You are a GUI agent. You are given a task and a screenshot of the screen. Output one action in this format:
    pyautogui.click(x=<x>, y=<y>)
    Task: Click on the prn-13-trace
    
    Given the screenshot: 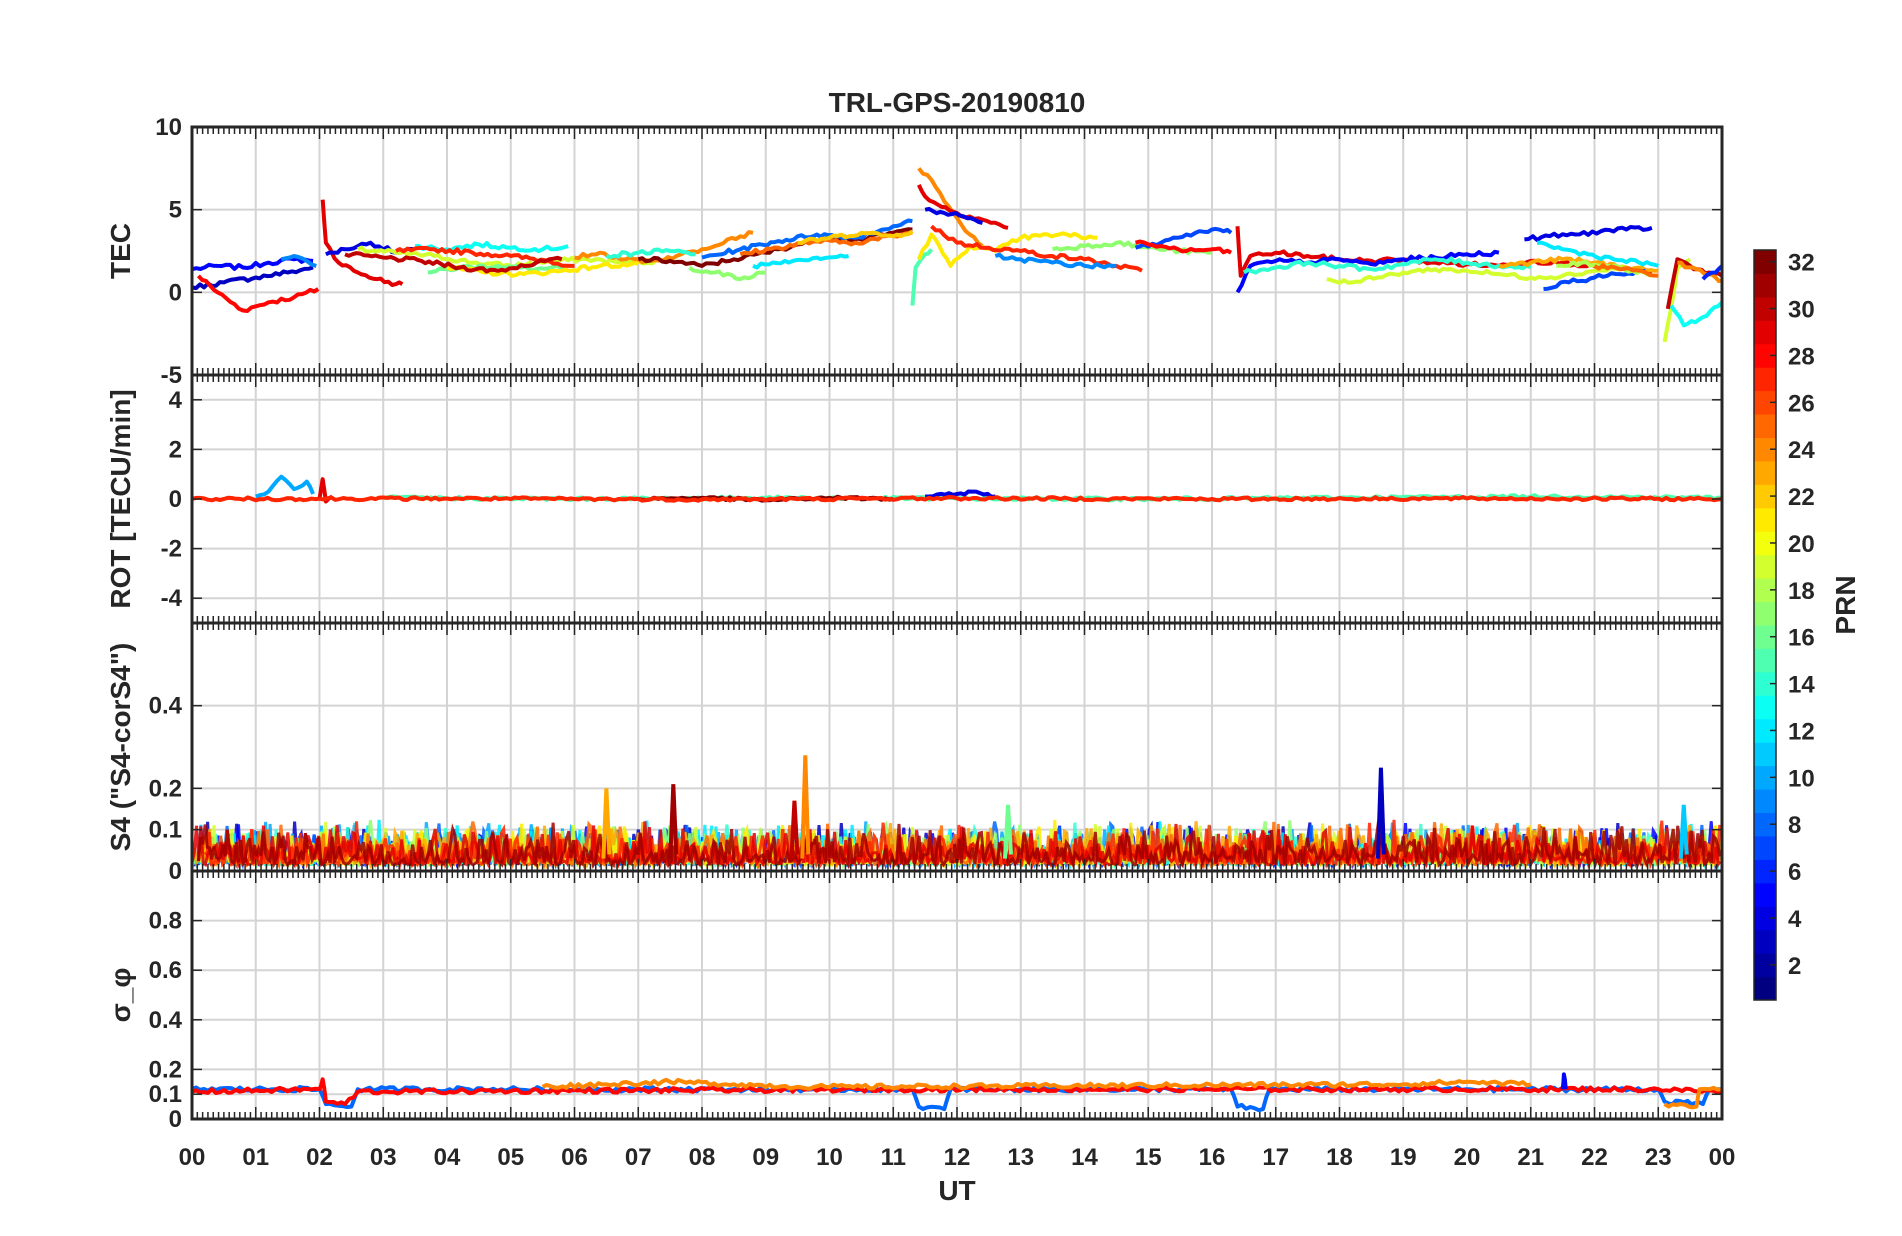 What is the action you would take?
    pyautogui.click(x=1695, y=314)
    